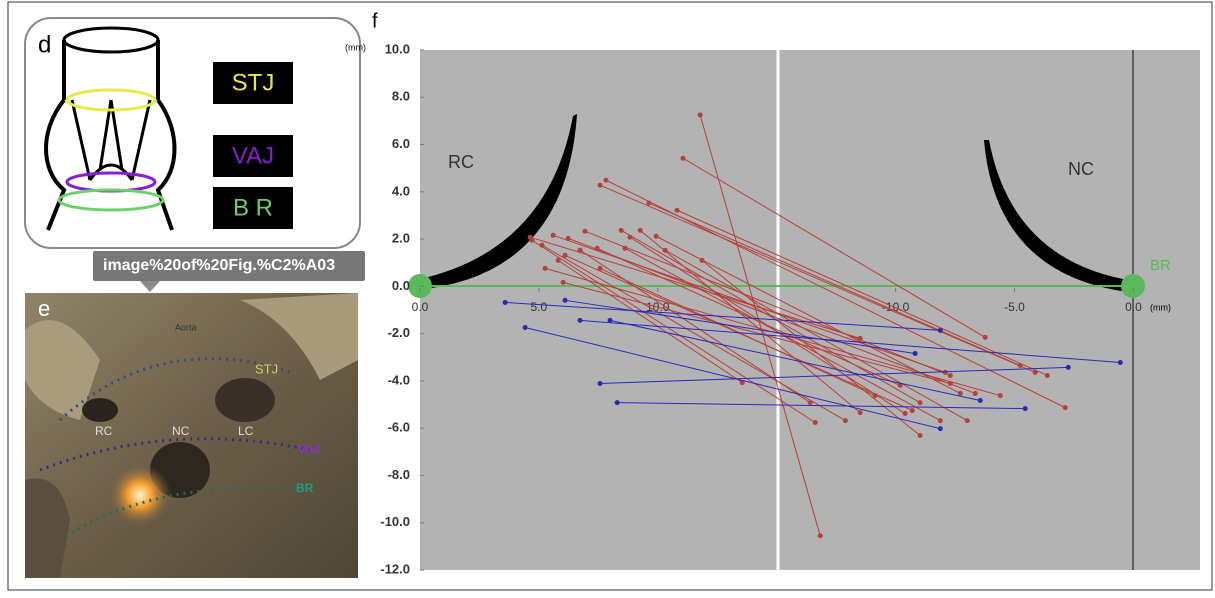 The width and height of the screenshot is (1215, 598). I want to click on panel-label: e, so click(44, 308).